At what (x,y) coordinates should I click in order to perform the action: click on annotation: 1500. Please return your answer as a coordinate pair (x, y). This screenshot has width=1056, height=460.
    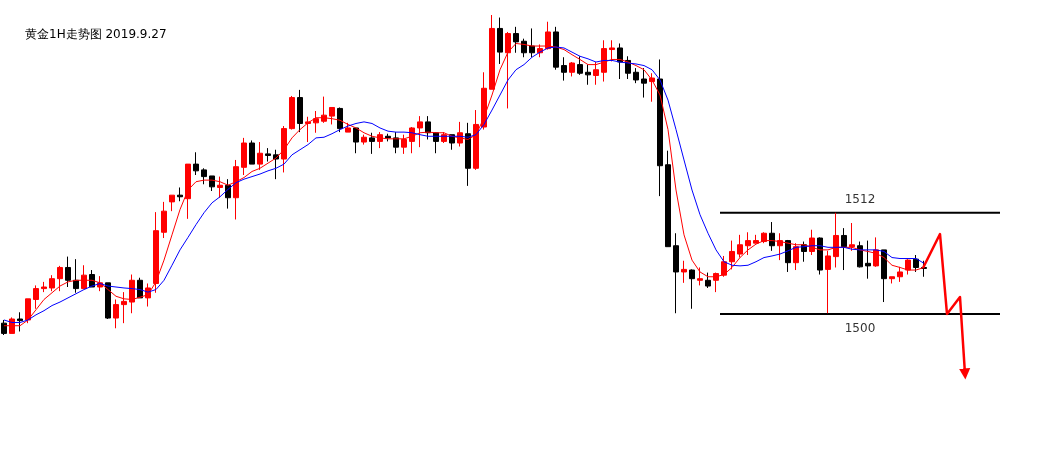
    Looking at the image, I should click on (860, 327).